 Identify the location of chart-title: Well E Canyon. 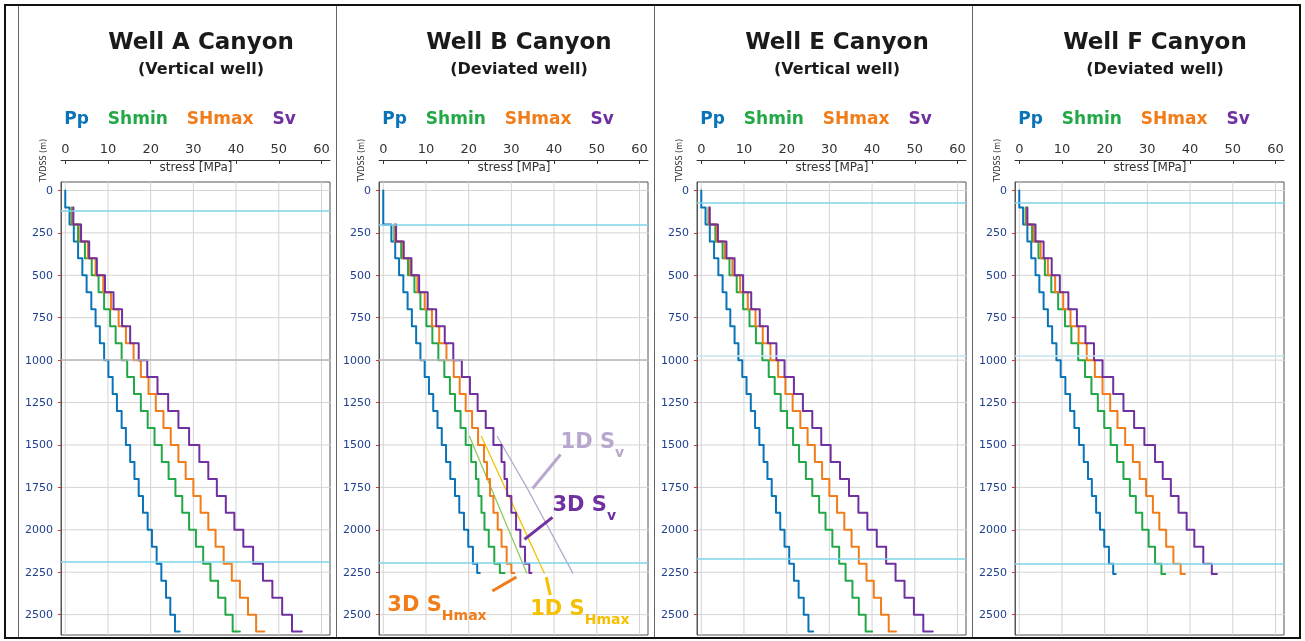
(837, 40).